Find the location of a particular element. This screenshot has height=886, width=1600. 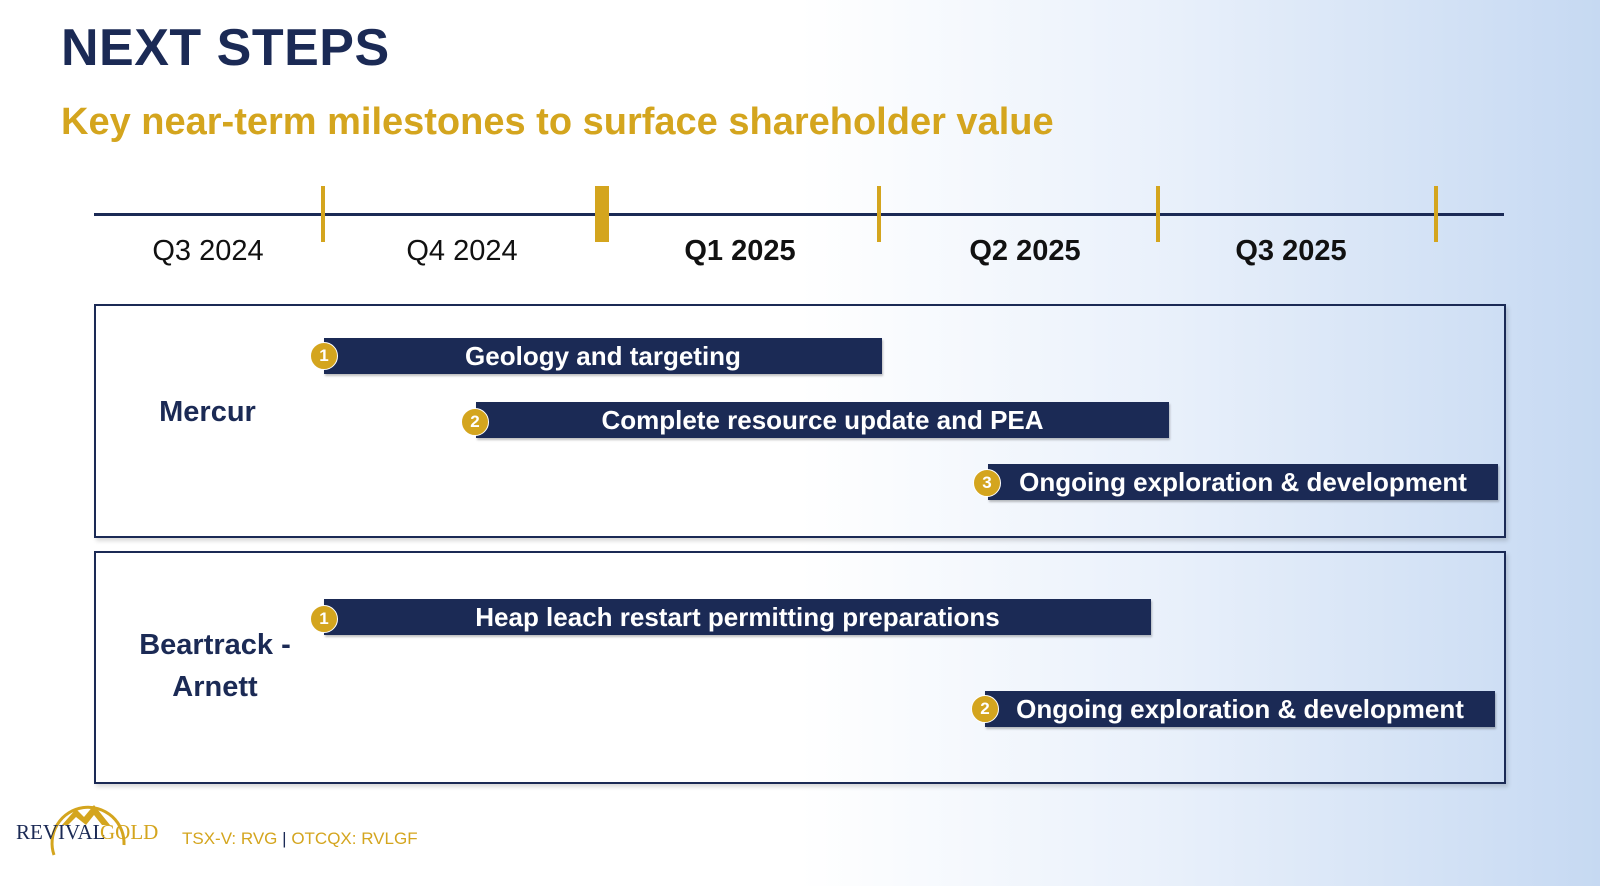

project-name-line: Arnett is located at coordinates (215, 687).